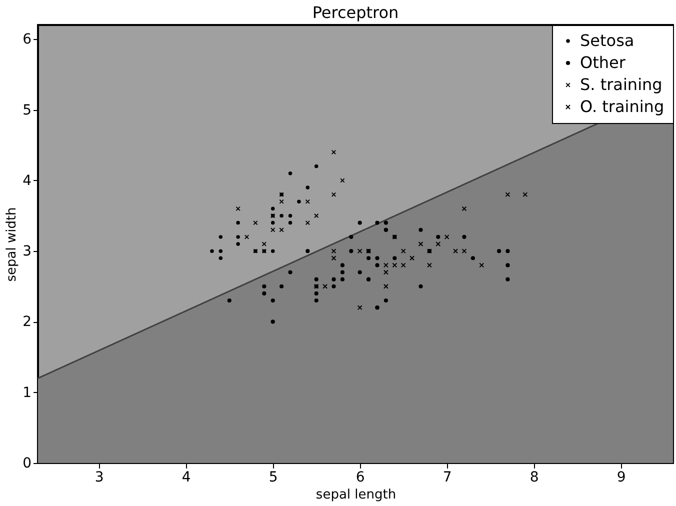 This screenshot has height=506, width=676. I want to click on x-tick-label: 9, so click(621, 478).